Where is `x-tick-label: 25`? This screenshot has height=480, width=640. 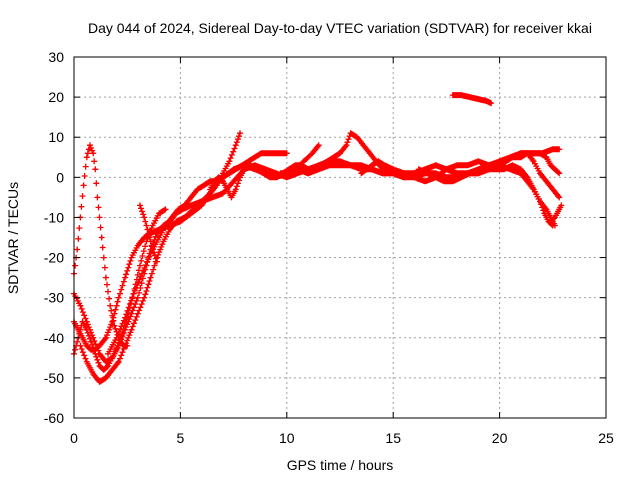 x-tick-label: 25 is located at coordinates (606, 438).